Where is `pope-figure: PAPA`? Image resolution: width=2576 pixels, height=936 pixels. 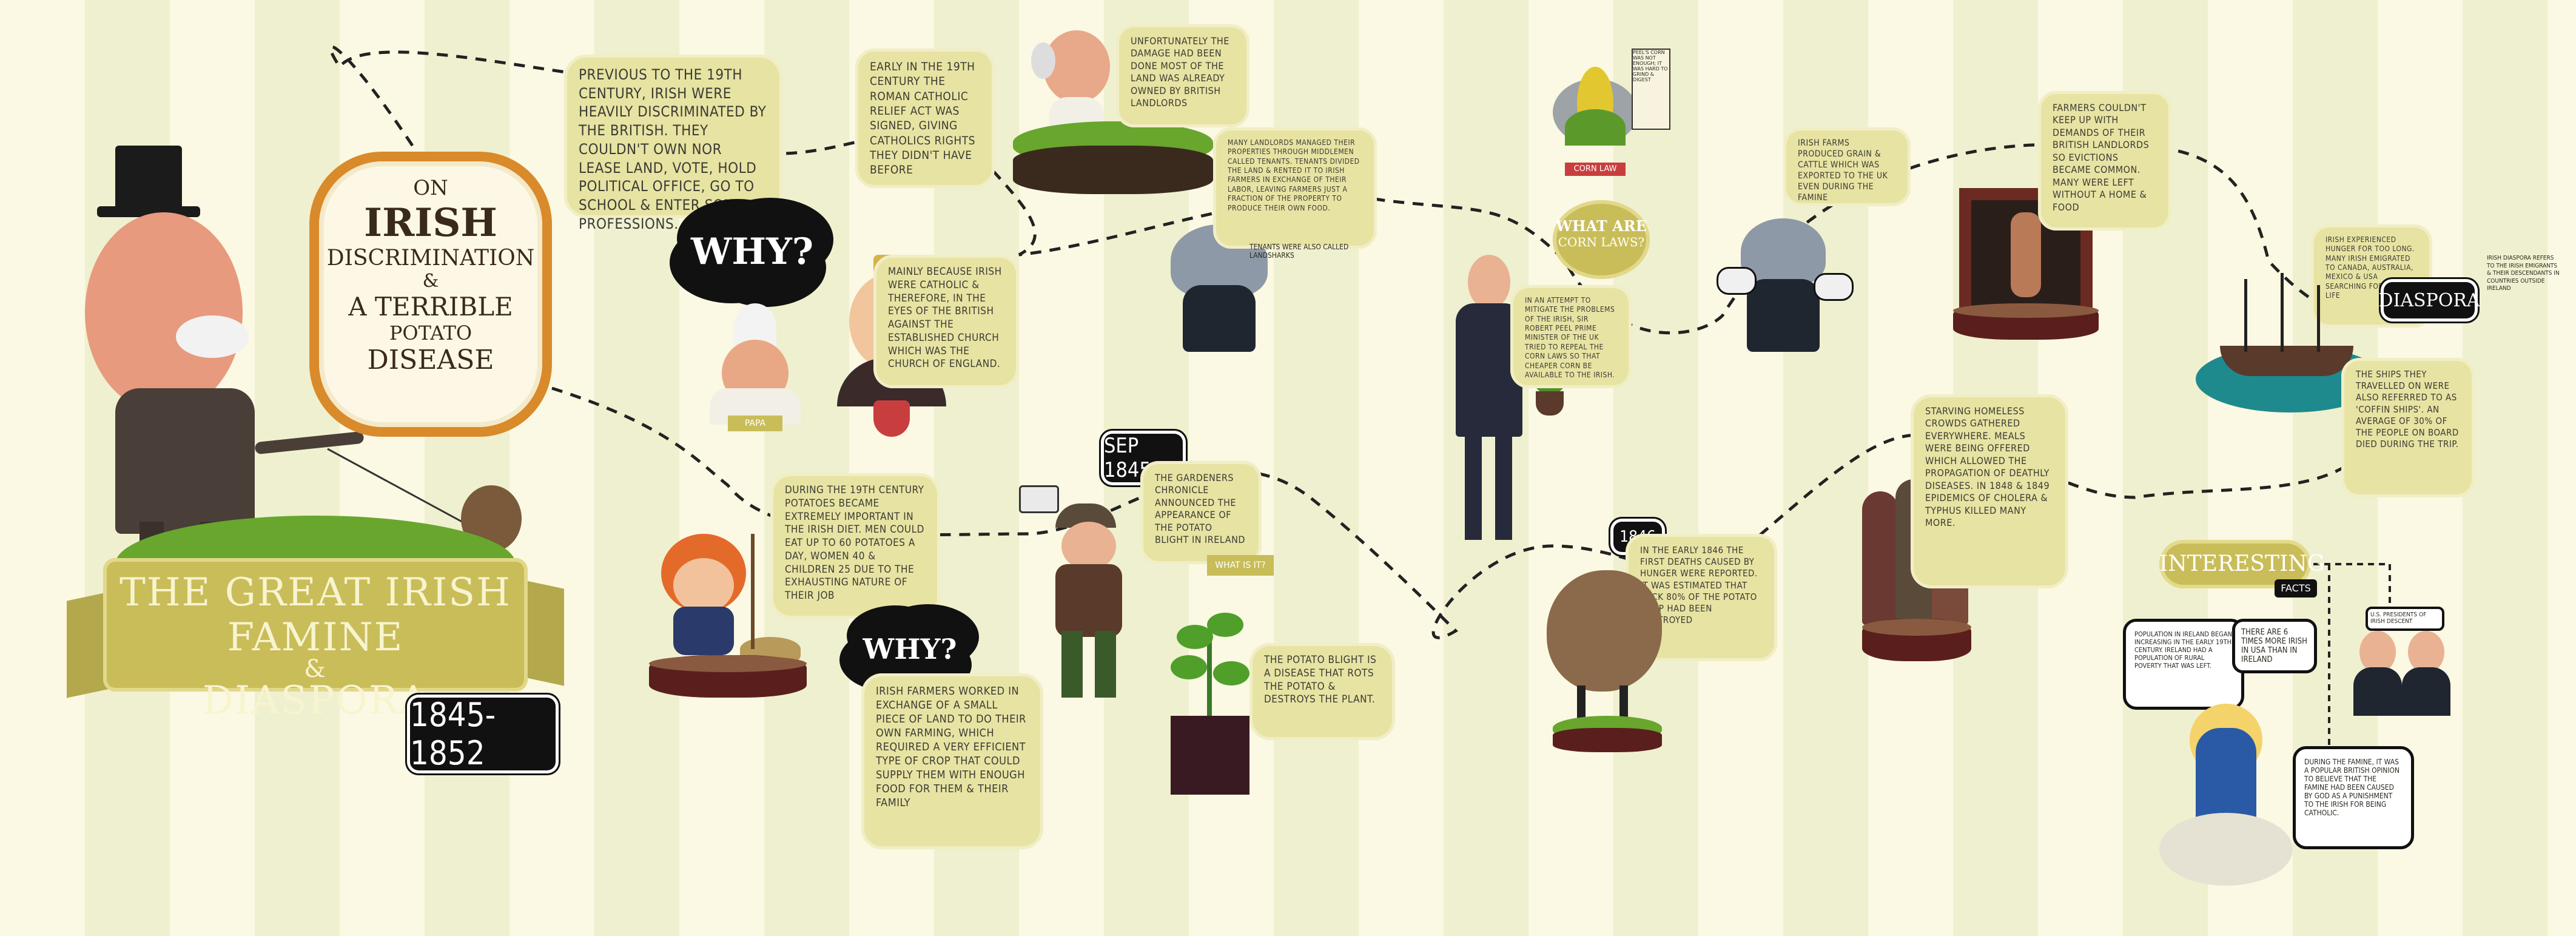 pope-figure: PAPA is located at coordinates (758, 367).